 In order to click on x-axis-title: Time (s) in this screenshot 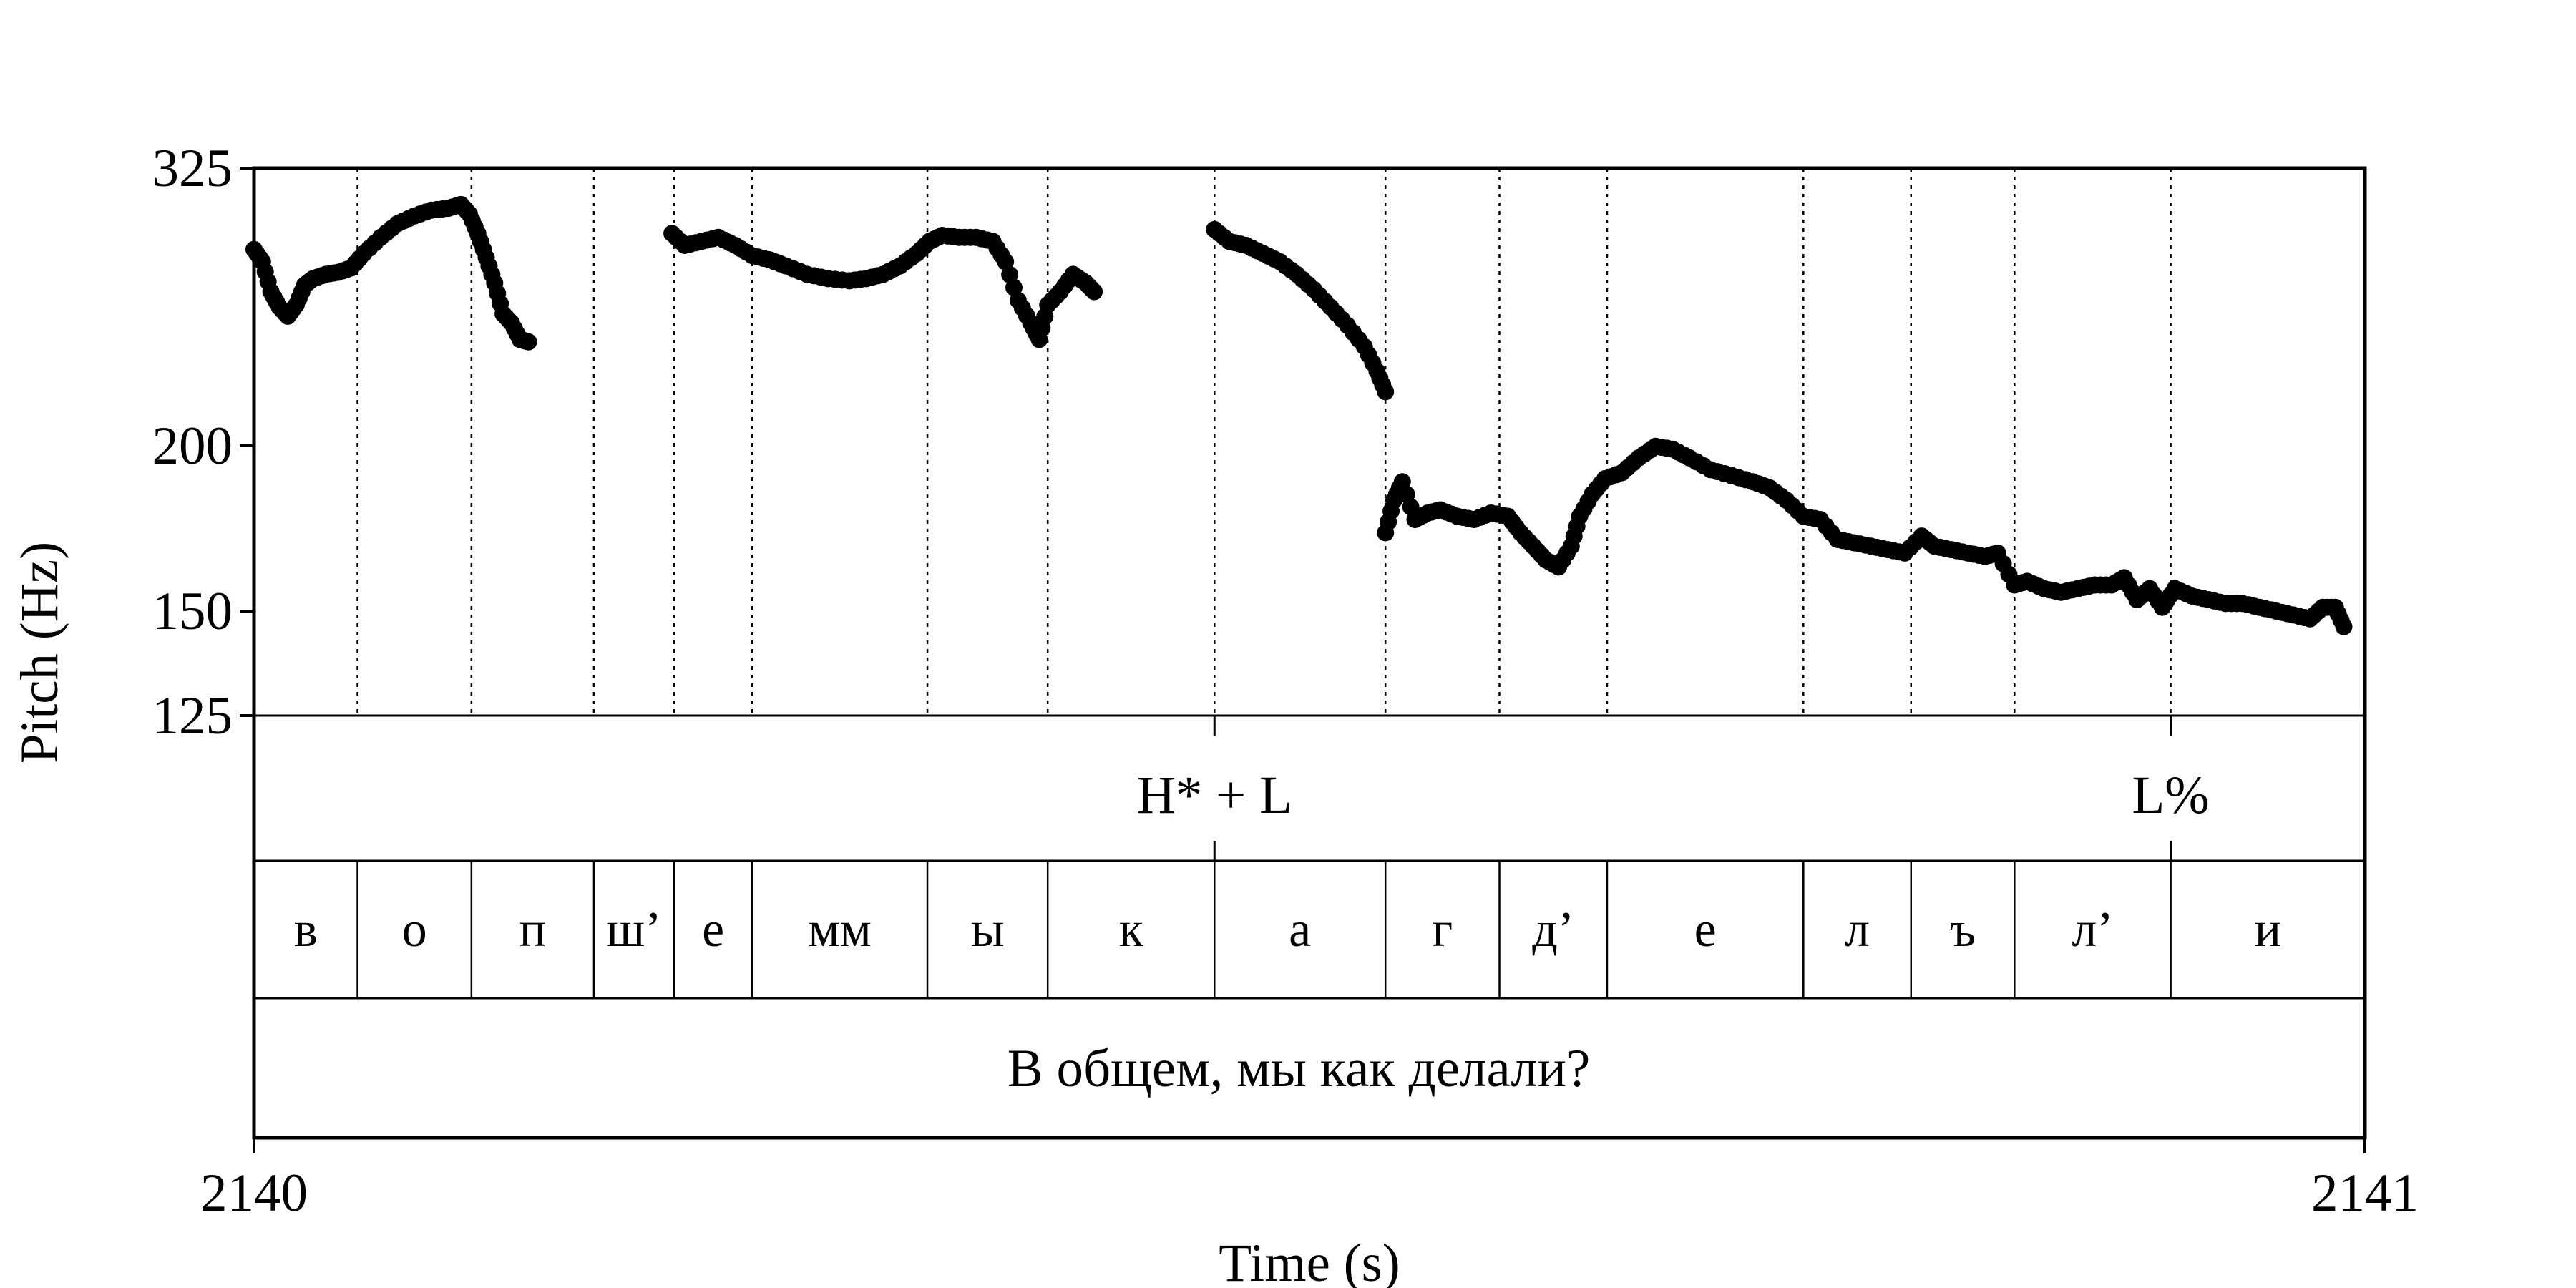, I will do `click(1309, 1261)`.